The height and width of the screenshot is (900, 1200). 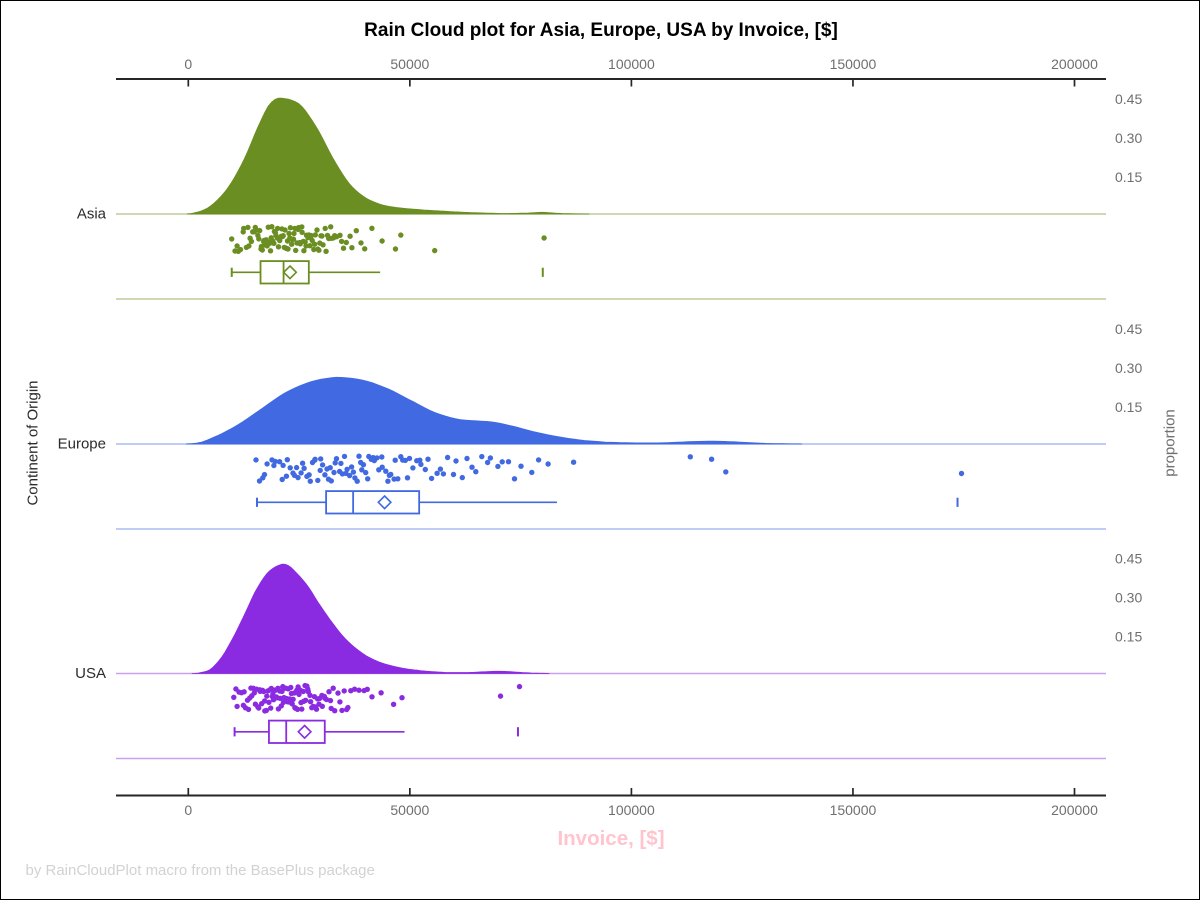 I want to click on proportion-tick-label-usa: 0.30, so click(x=1128, y=598).